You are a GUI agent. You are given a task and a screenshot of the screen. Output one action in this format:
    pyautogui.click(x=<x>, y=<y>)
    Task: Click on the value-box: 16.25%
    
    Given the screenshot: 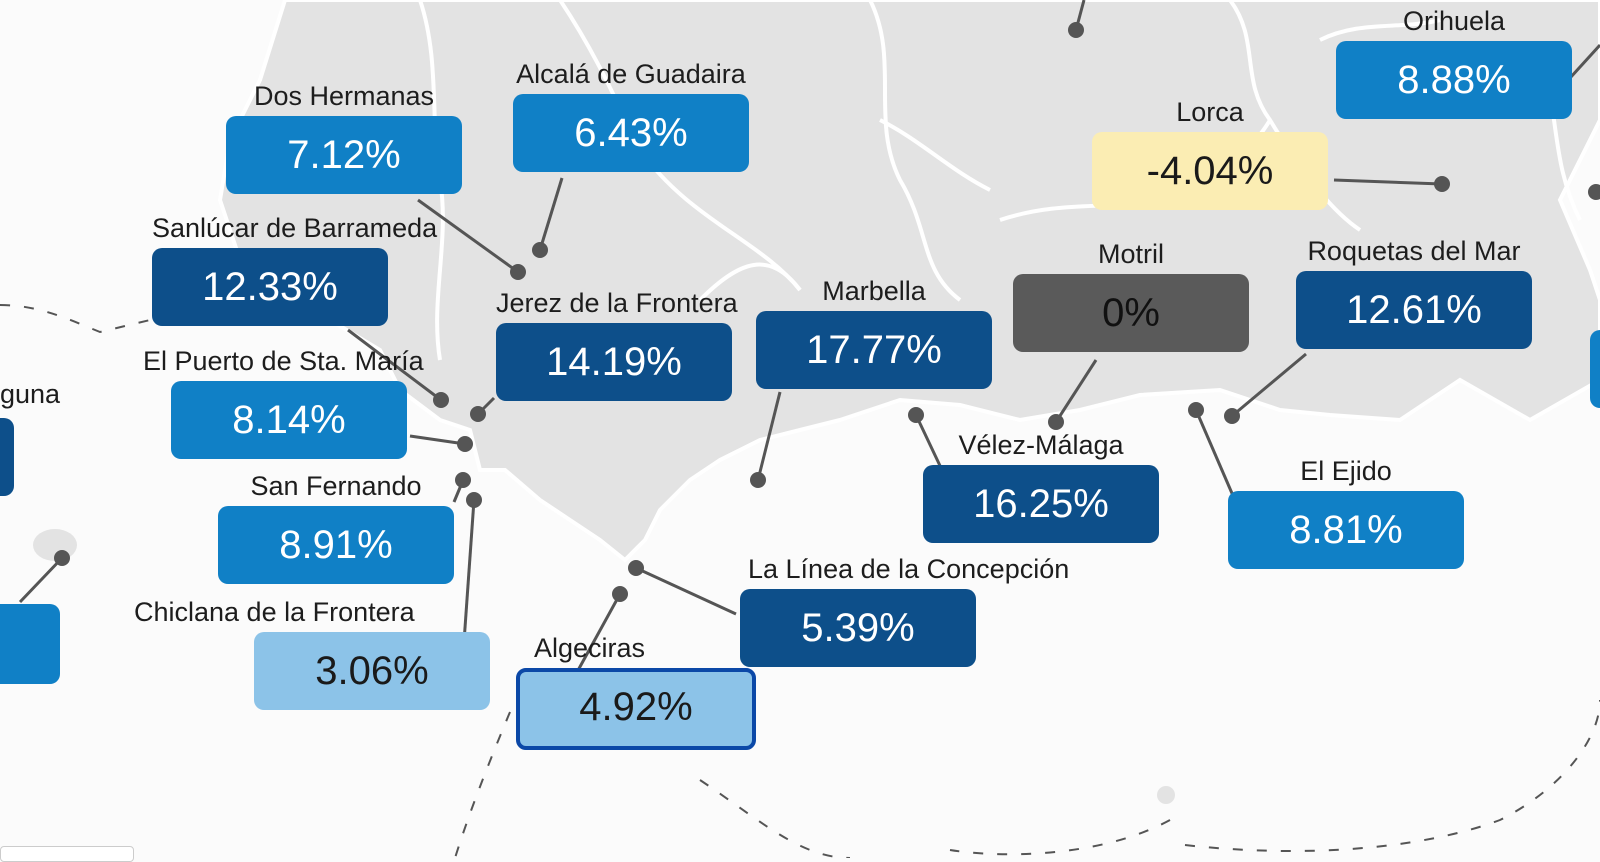 What is the action you would take?
    pyautogui.click(x=1041, y=504)
    